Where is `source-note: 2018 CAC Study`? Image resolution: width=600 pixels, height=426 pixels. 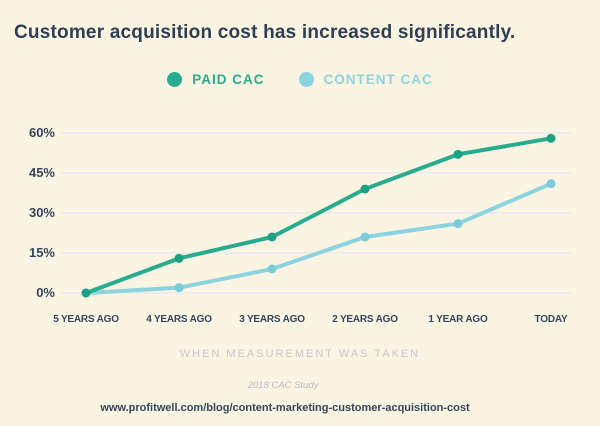 source-note: 2018 CAC Study is located at coordinates (283, 385).